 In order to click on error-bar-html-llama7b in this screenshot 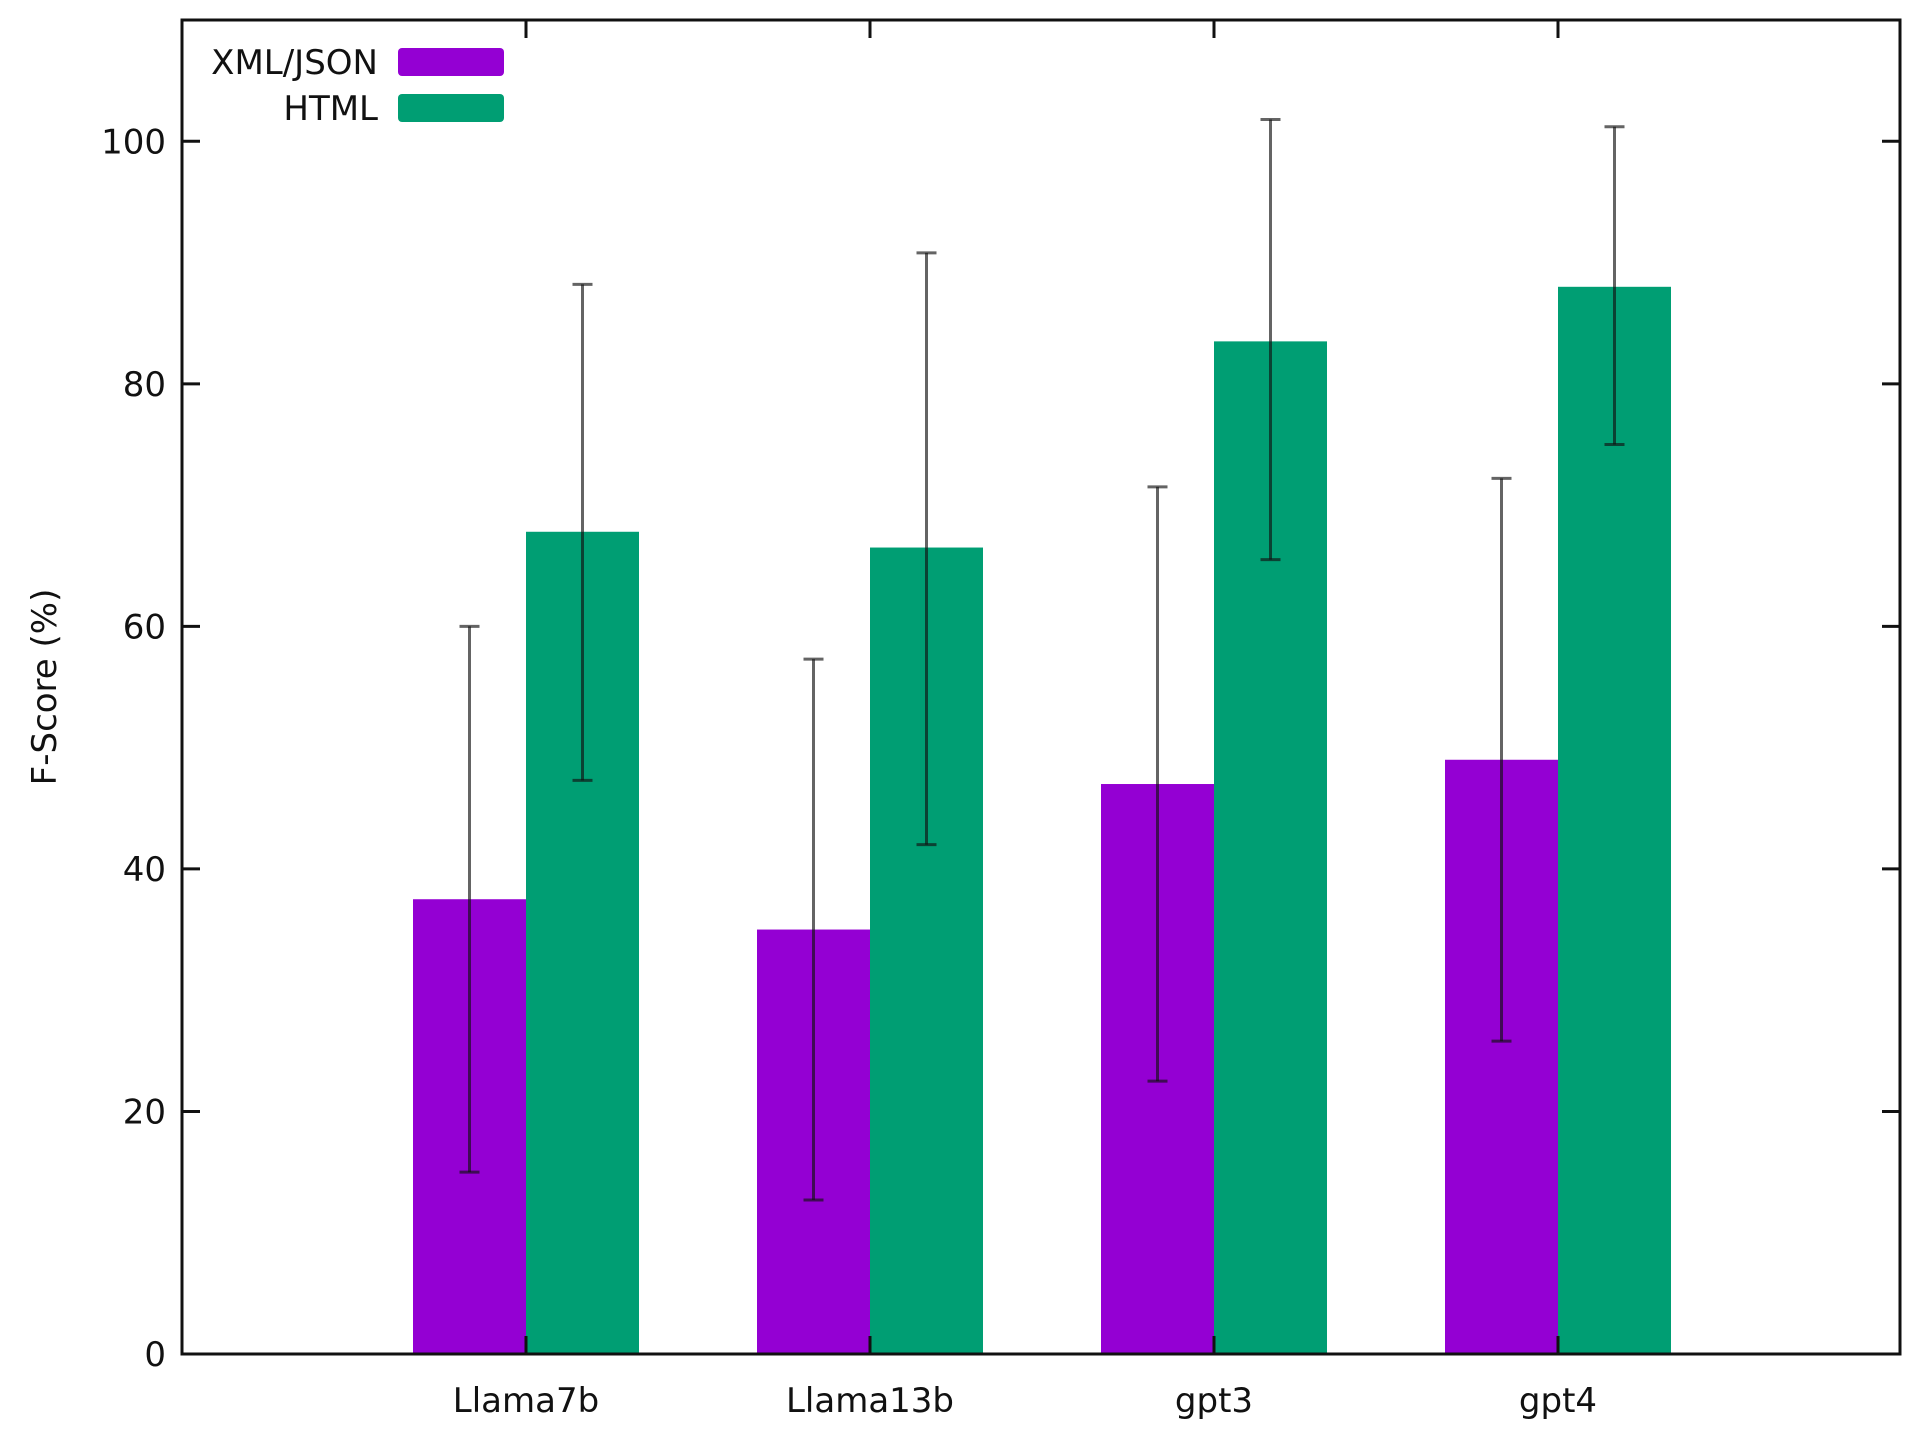, I will do `click(582, 532)`.